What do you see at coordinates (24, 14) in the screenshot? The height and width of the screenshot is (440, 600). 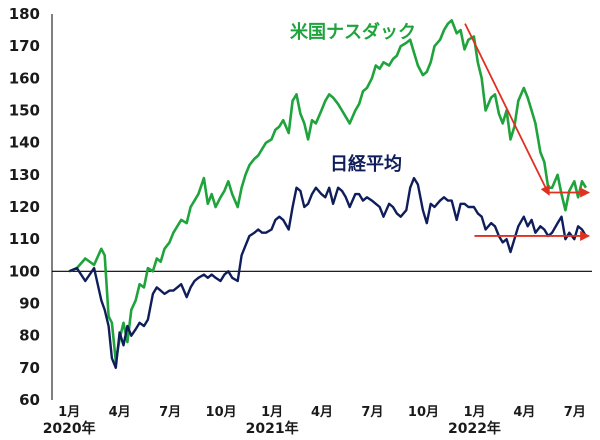 I see `y-tick-label: 180` at bounding box center [24, 14].